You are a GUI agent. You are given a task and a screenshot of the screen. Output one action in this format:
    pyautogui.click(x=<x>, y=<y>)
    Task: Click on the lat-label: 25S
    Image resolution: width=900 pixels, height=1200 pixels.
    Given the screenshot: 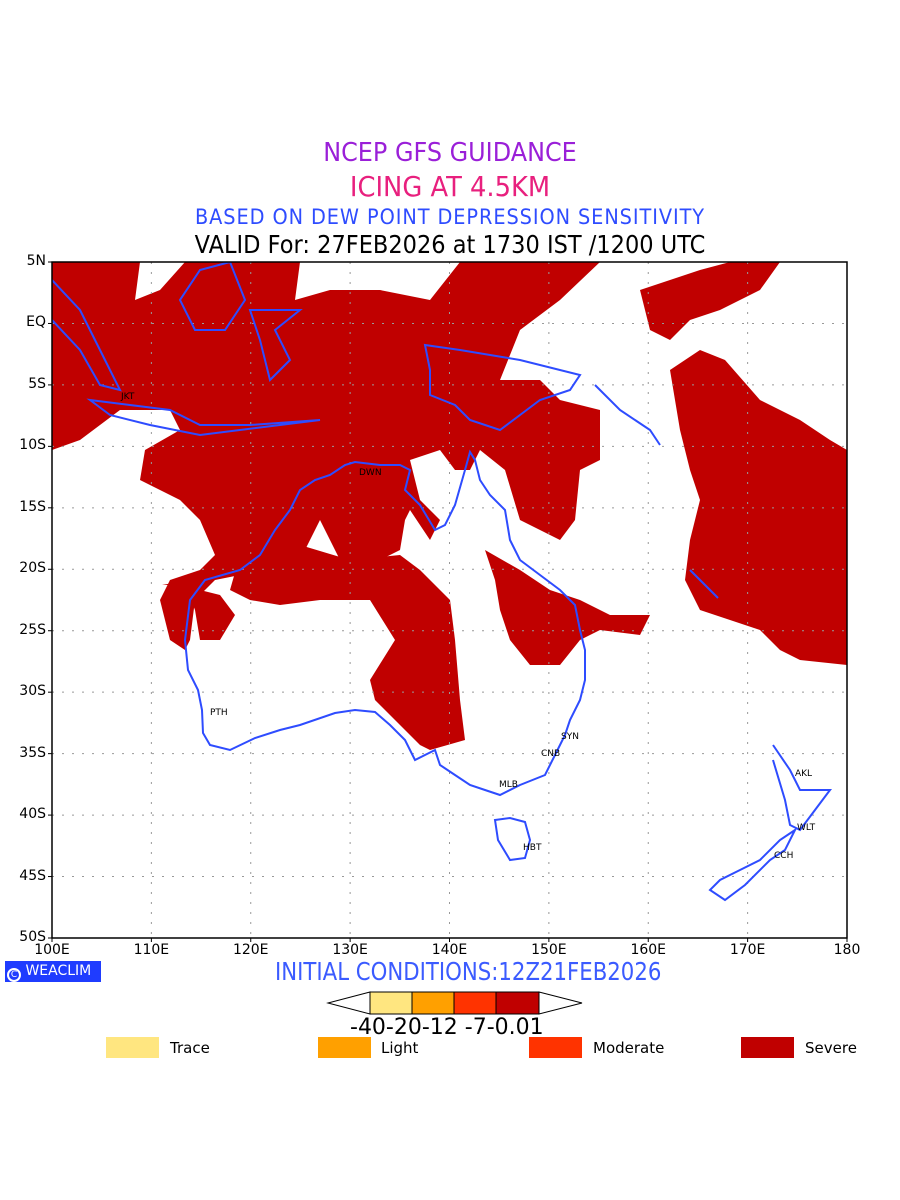 What is the action you would take?
    pyautogui.click(x=32, y=629)
    